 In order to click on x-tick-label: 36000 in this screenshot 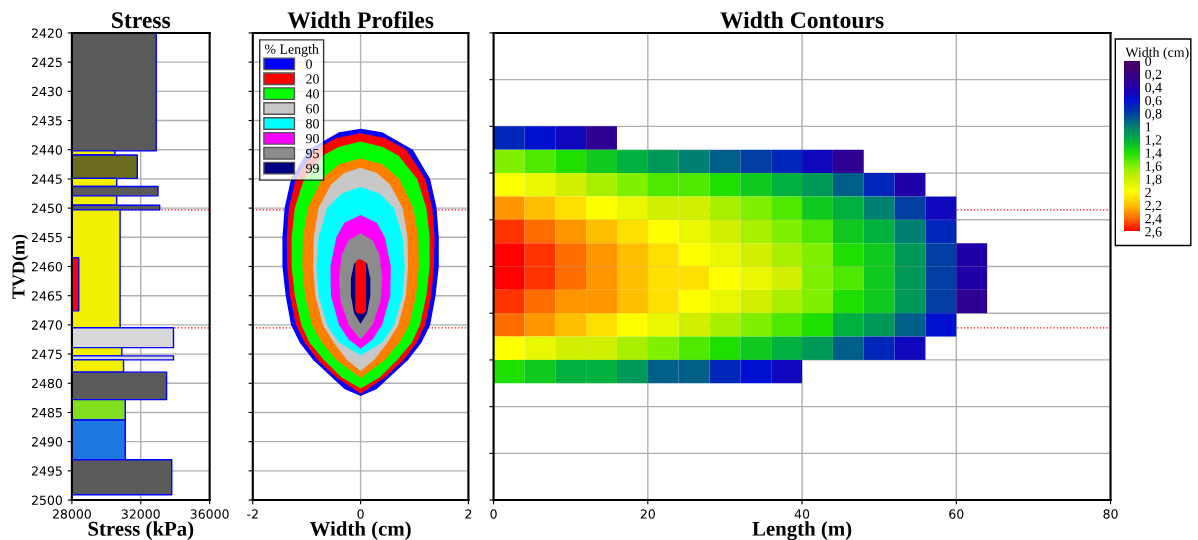, I will do `click(209, 514)`.